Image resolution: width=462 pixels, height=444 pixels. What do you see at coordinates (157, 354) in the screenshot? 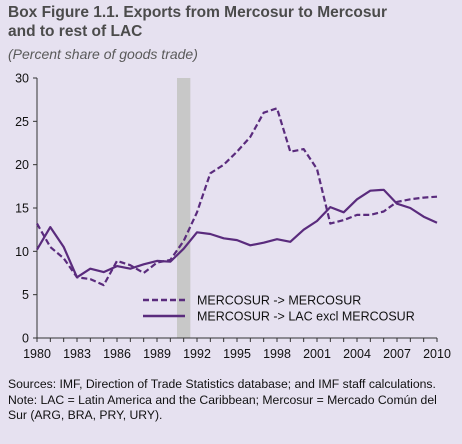
I see `x-tick-label: 1989` at bounding box center [157, 354].